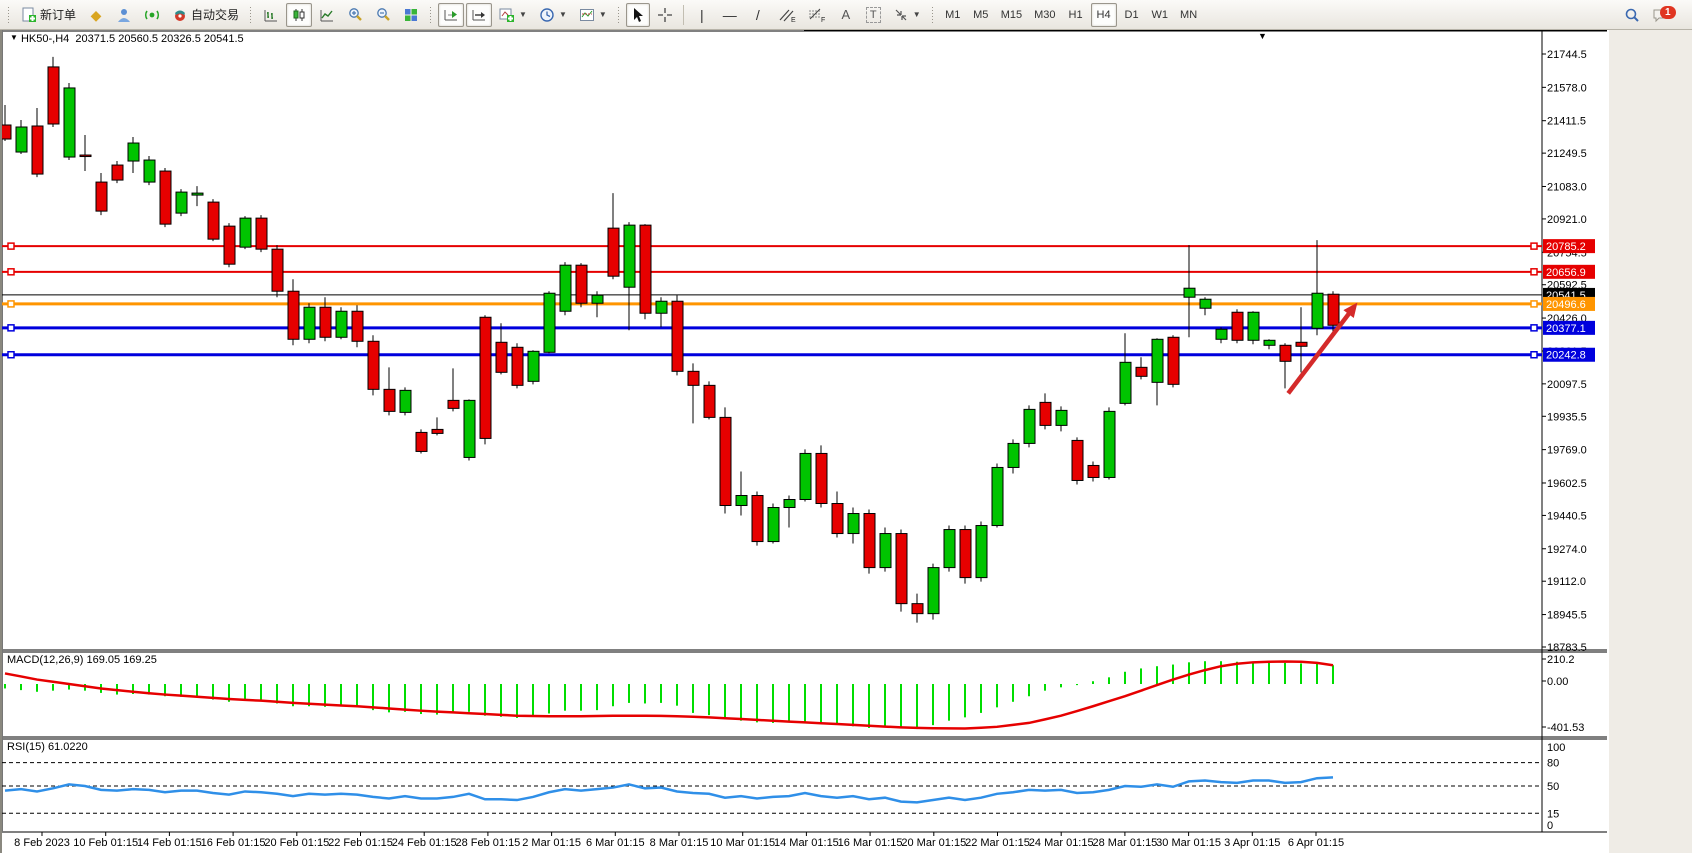  I want to click on label-tool-icon: T, so click(873, 14).